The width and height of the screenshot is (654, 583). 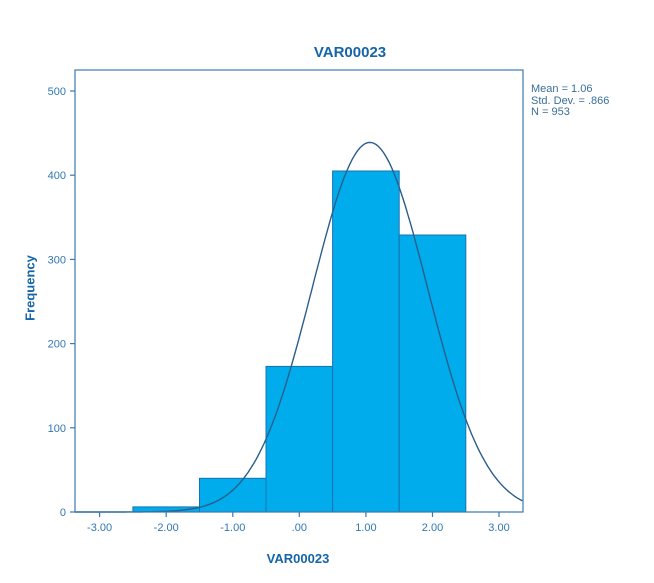 I want to click on x-tick-label: 1.00, so click(x=365, y=528).